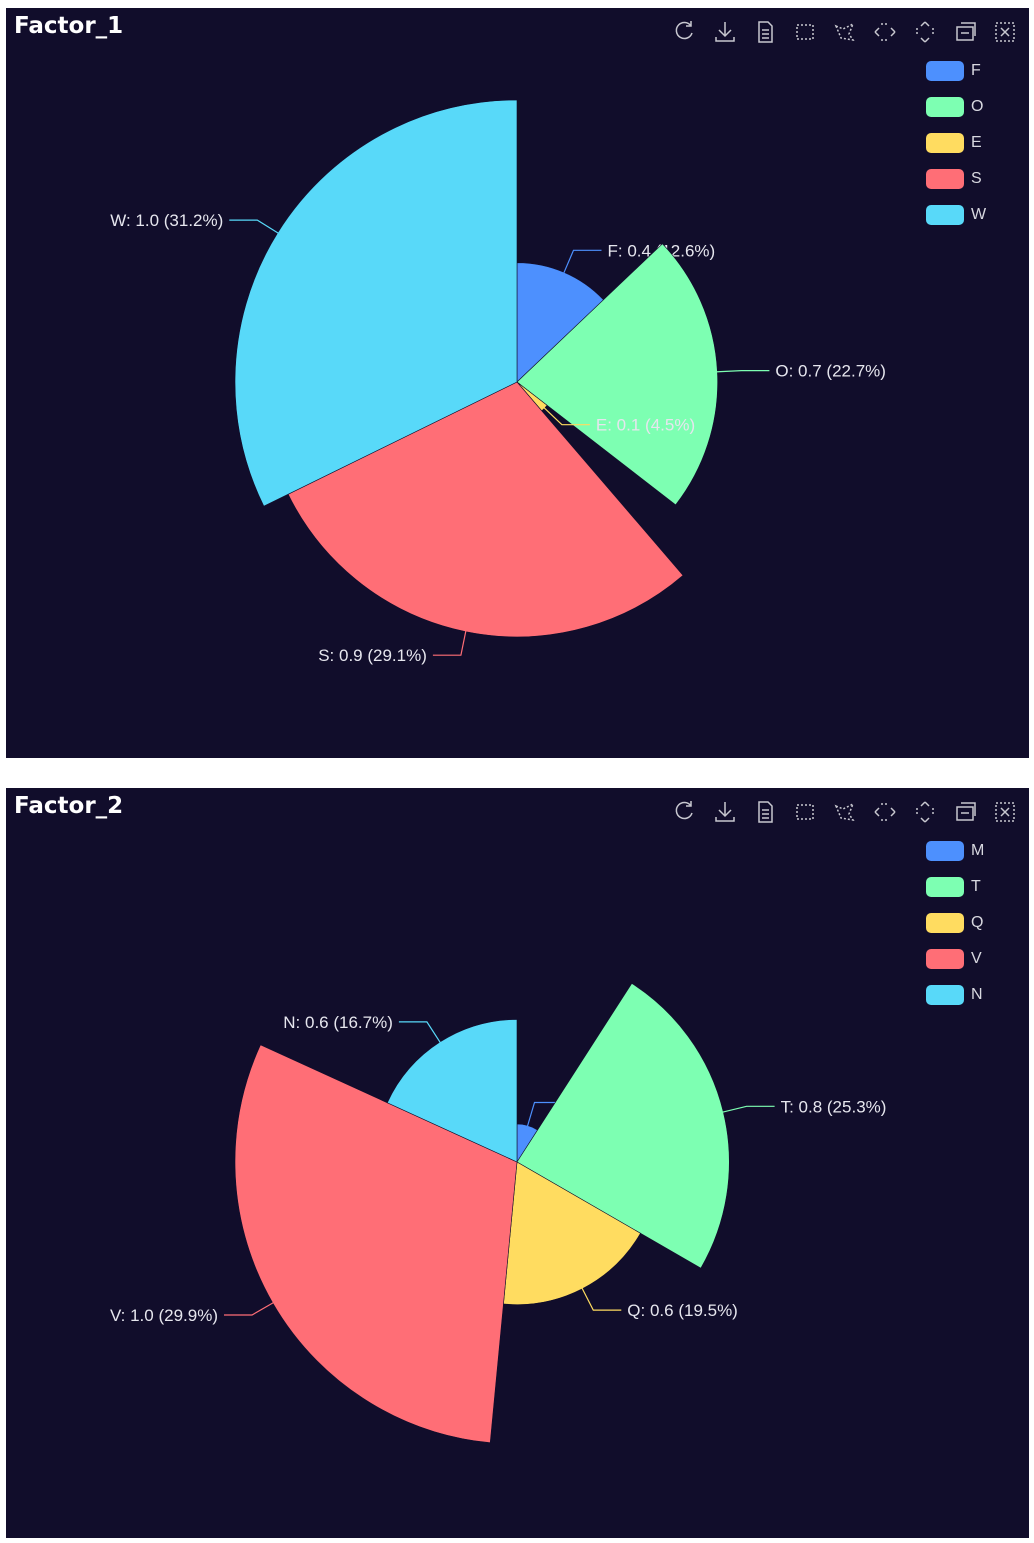 Image resolution: width=1034 pixels, height=1543 pixels. I want to click on legend-item-s: S, so click(966, 179).